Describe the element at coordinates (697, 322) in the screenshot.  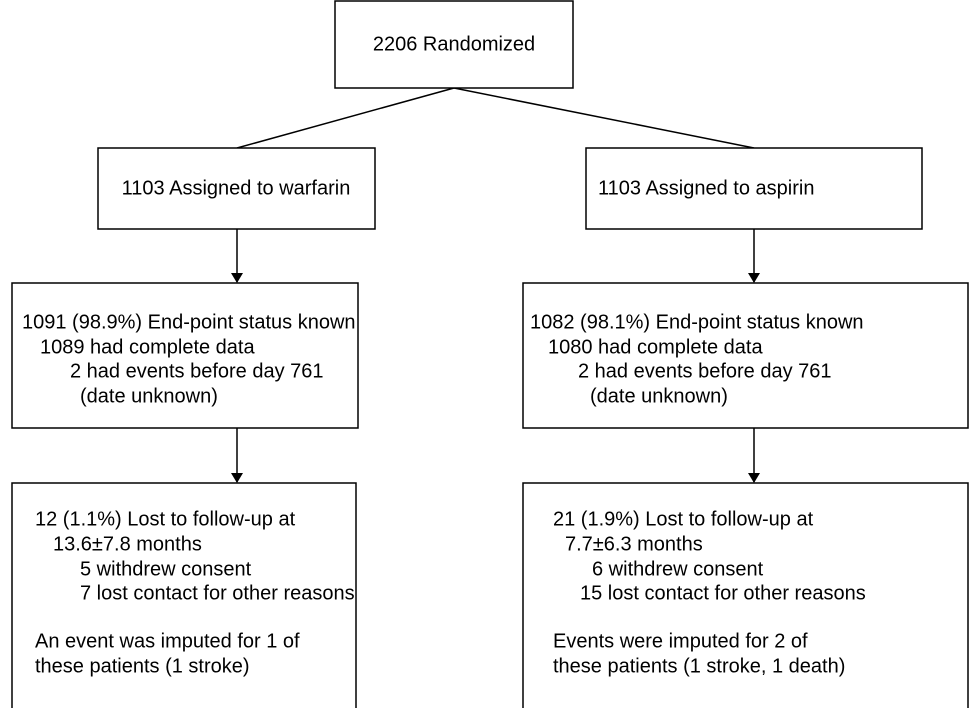
I see `node-text: 1082 (98.1%) End-point status known` at that location.